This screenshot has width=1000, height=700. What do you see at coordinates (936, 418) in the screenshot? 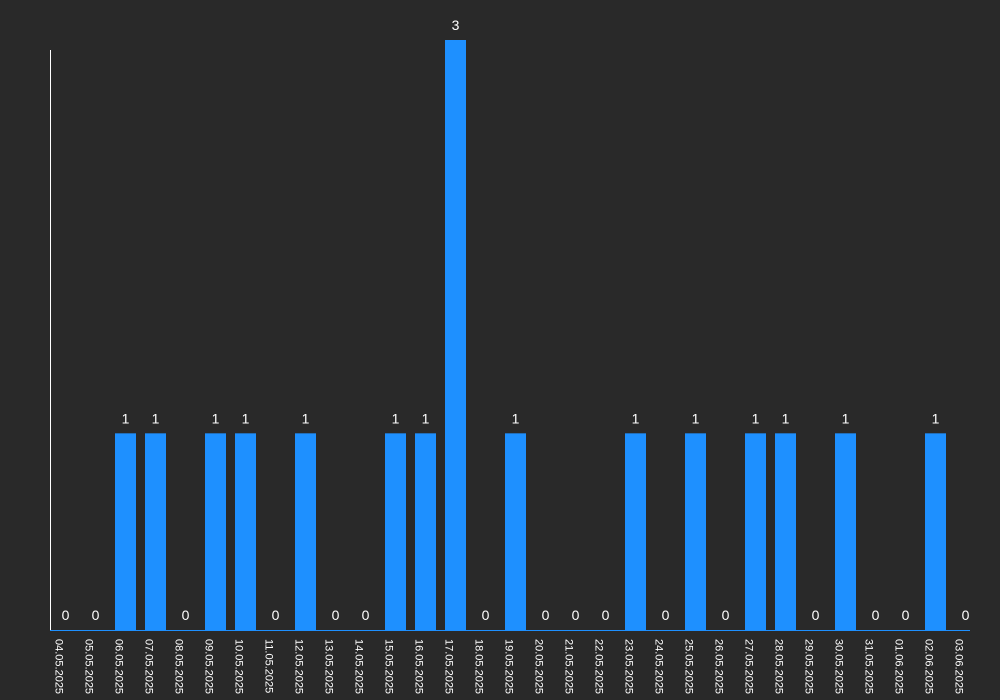
I see `value-label-02.06.2025: 1` at bounding box center [936, 418].